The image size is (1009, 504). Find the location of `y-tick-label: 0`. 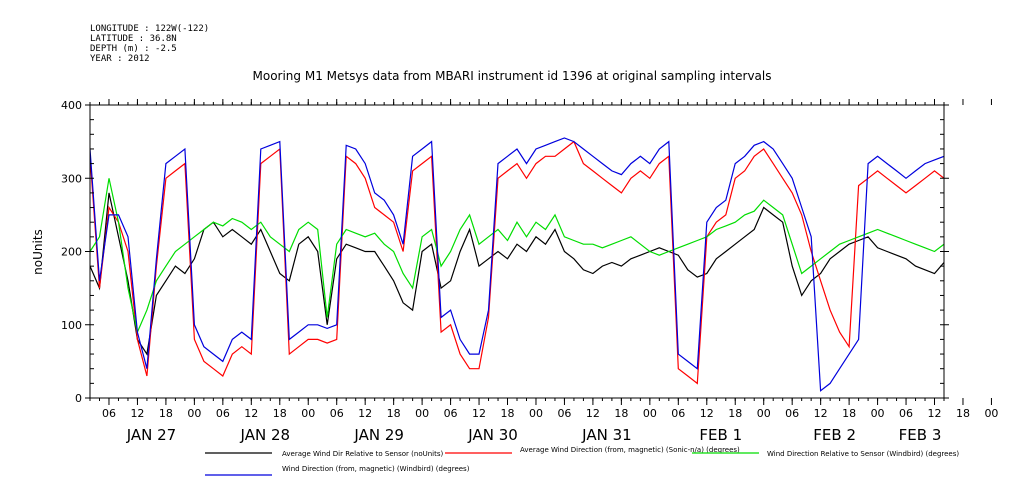

y-tick-label: 0 is located at coordinates (78, 398).